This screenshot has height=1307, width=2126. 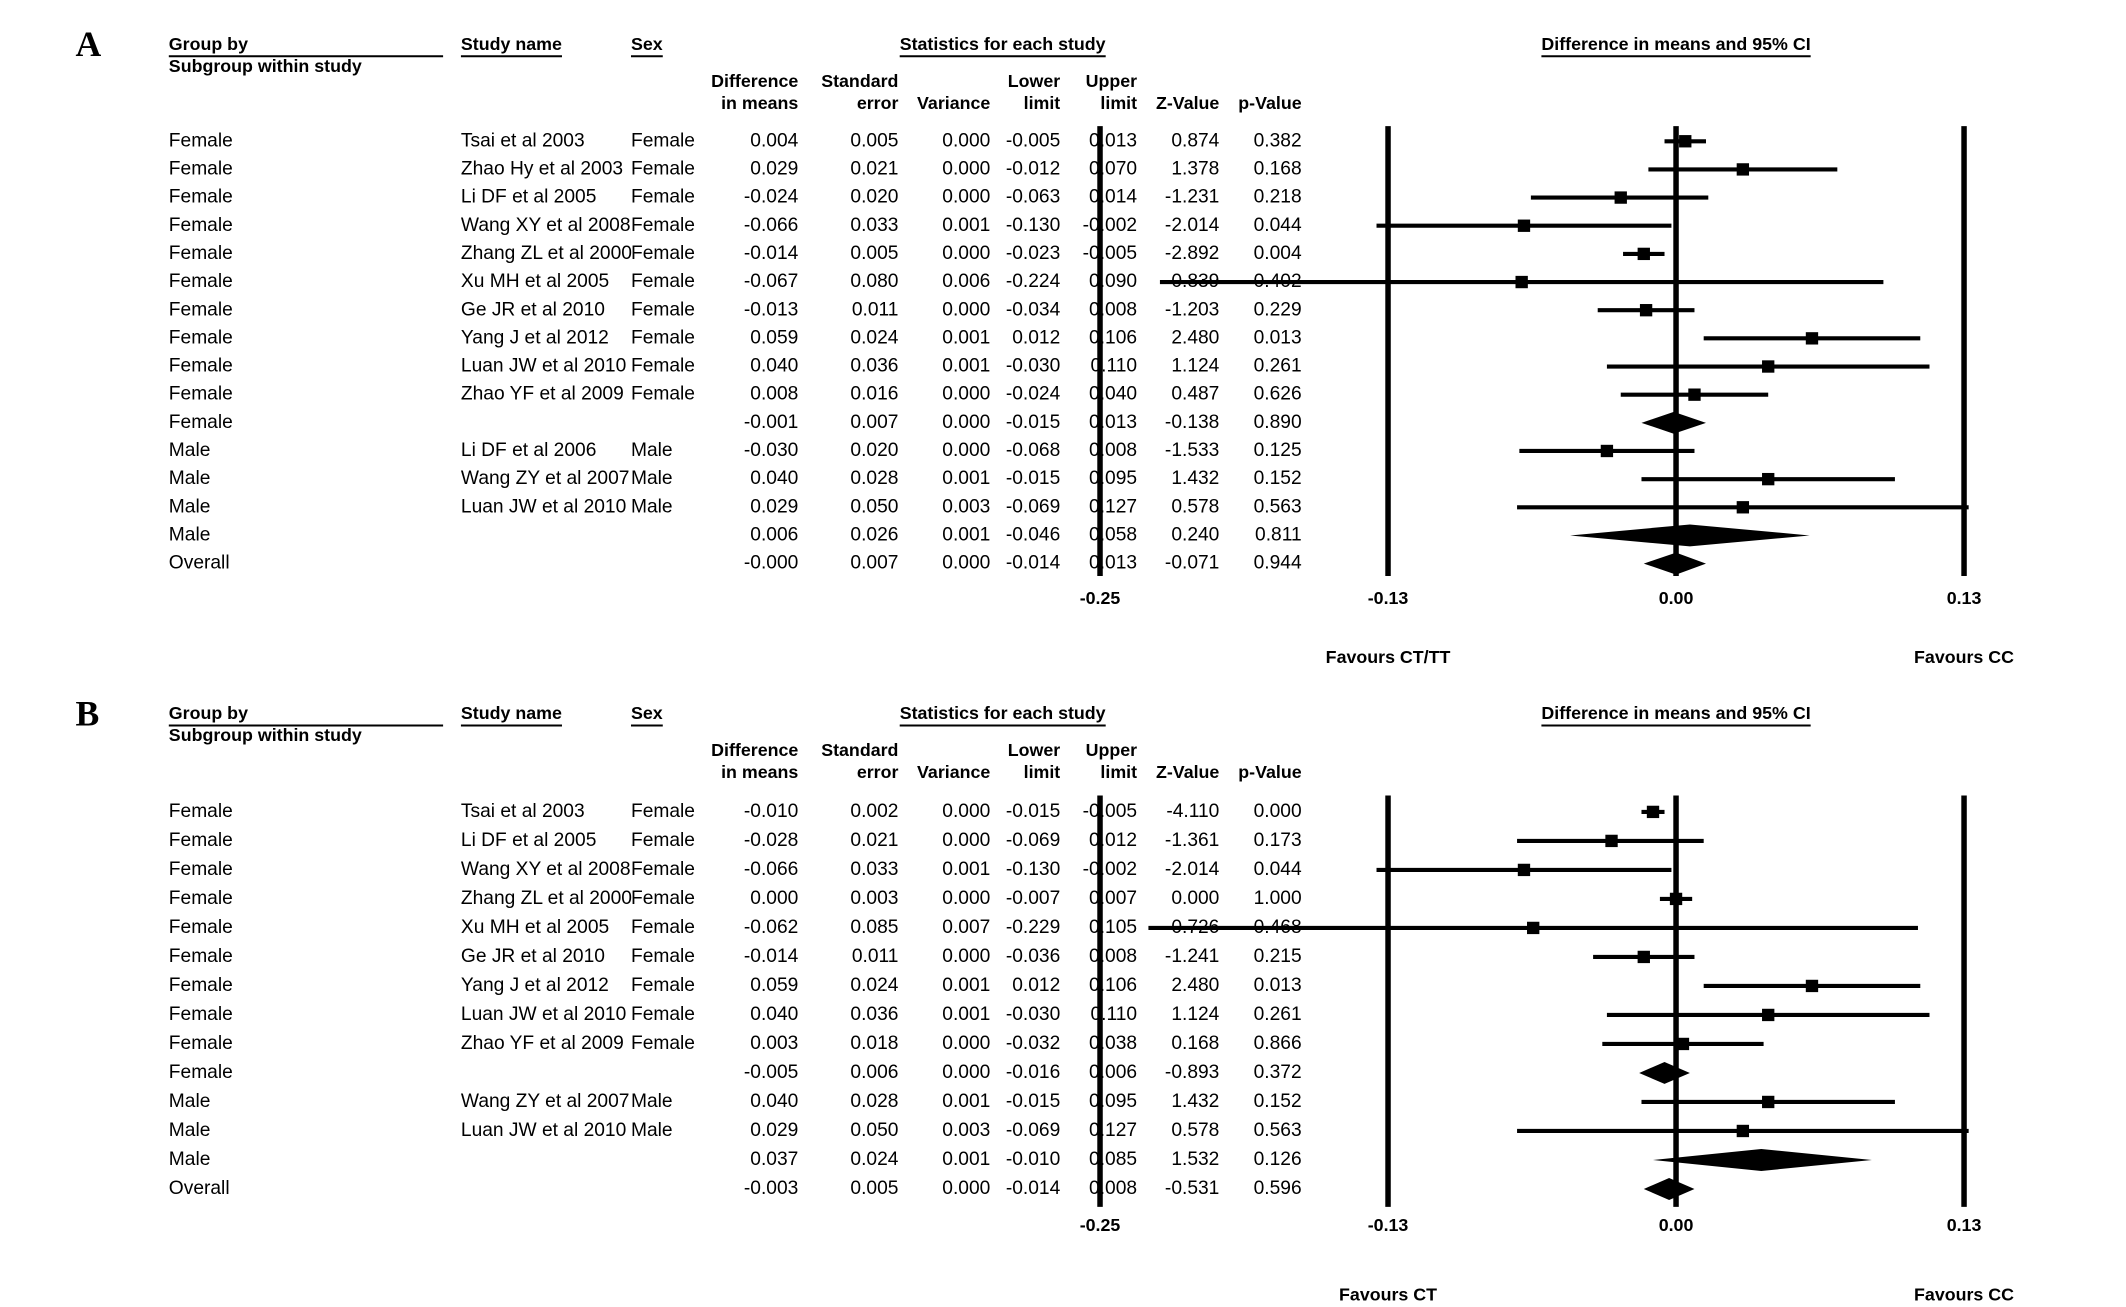 I want to click on stat-cell: 0.578, so click(x=1195, y=506).